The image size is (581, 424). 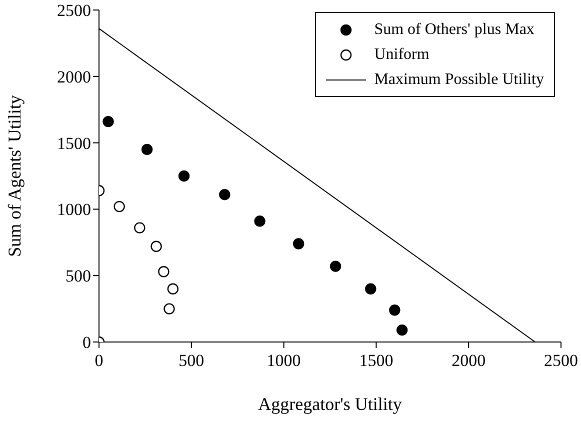 What do you see at coordinates (86, 342) in the screenshot?
I see `y-tick-label: 0` at bounding box center [86, 342].